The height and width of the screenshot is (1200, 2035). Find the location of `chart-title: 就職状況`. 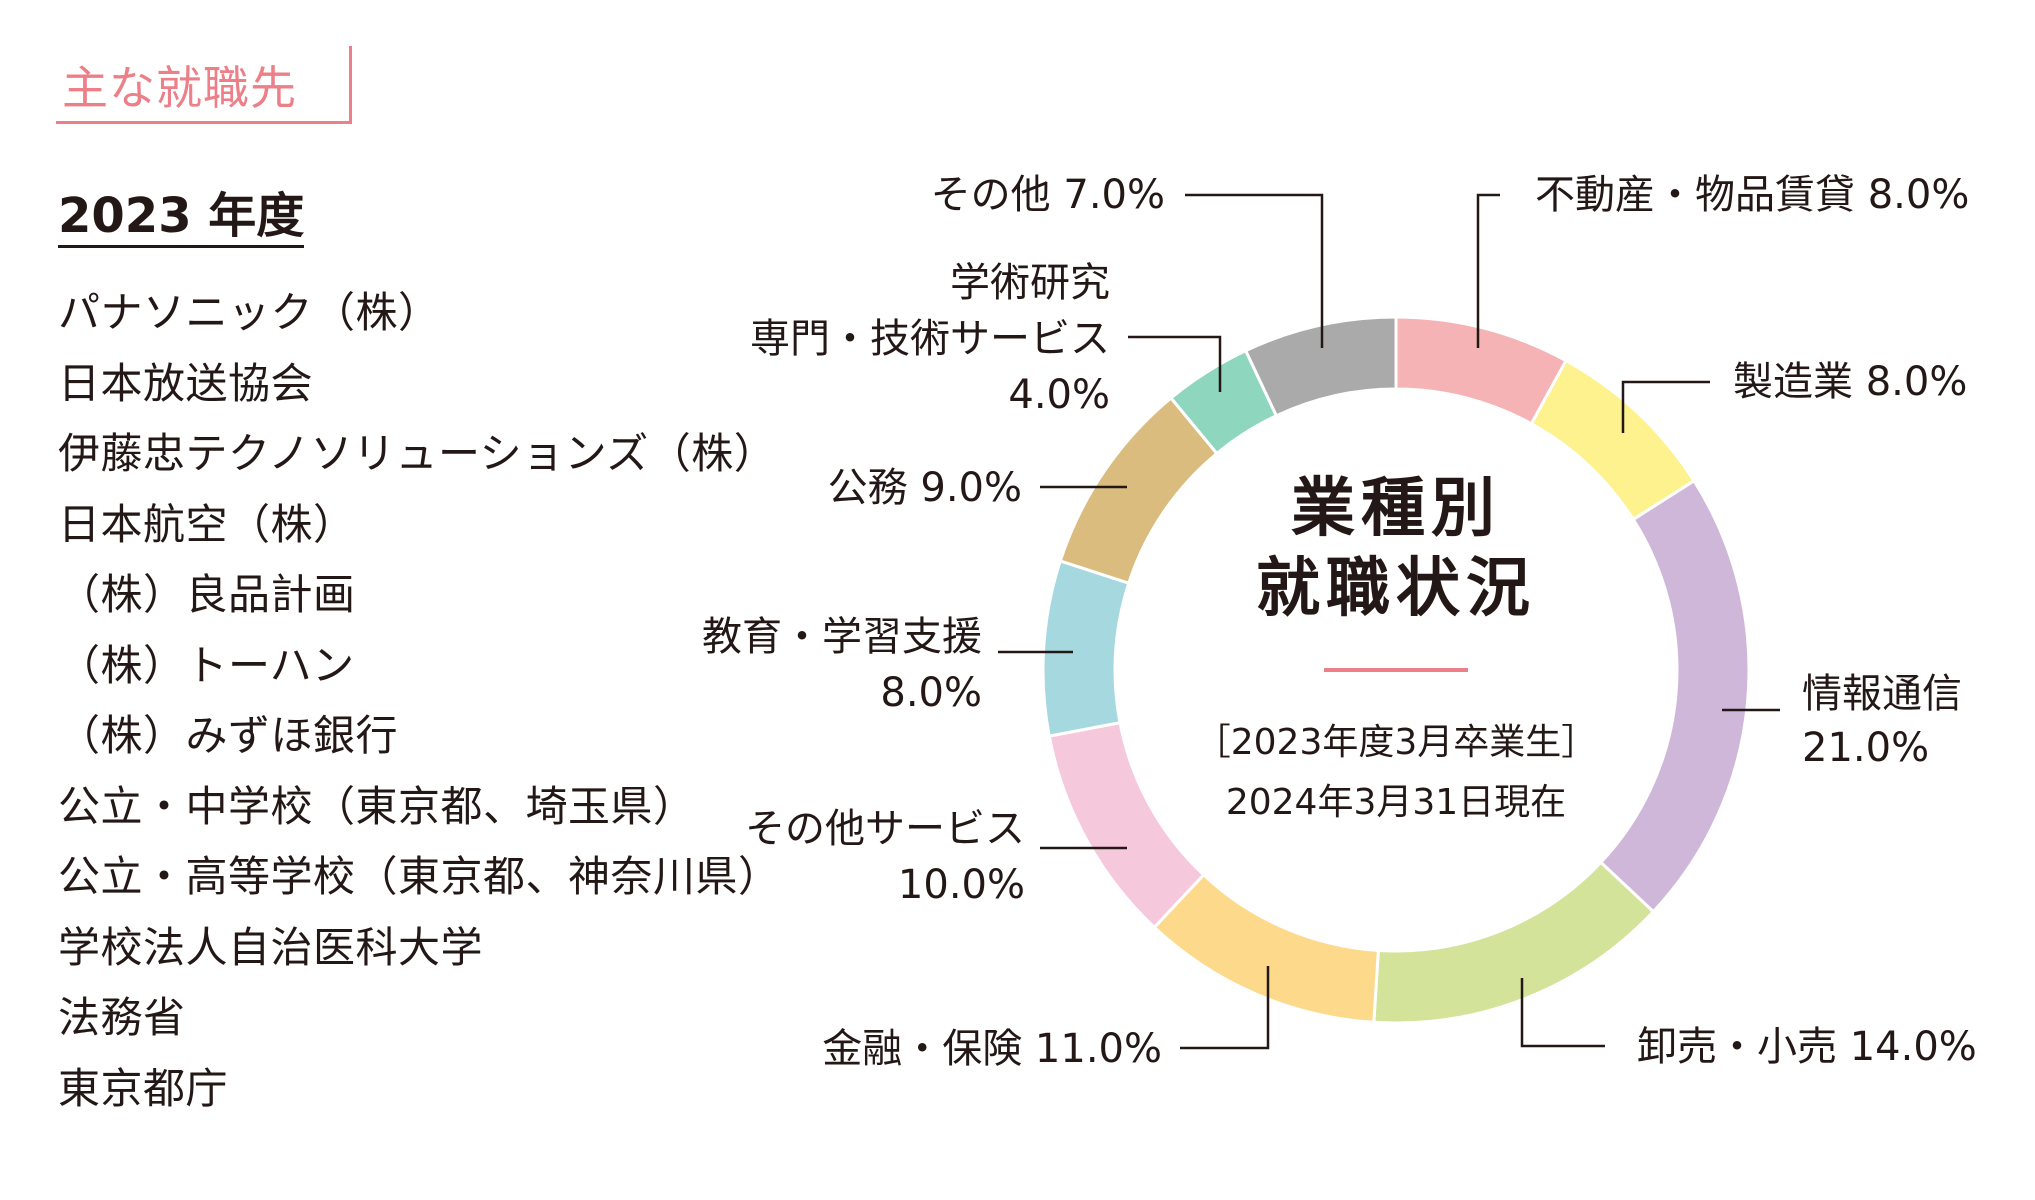

chart-title: 就職状況 is located at coordinates (1396, 589).